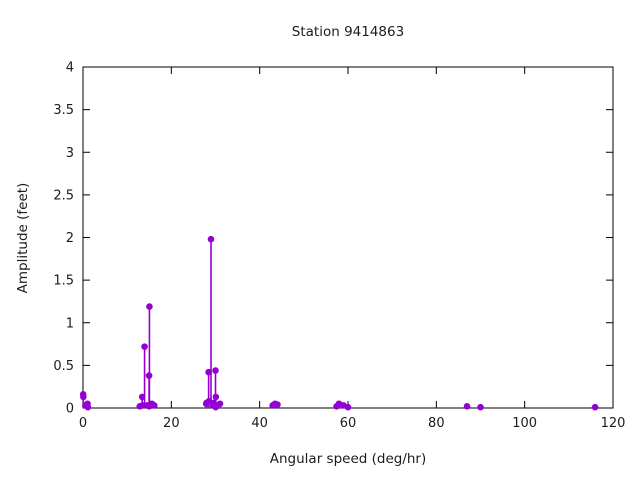  Describe the element at coordinates (70, 323) in the screenshot. I see `y-tick-label: 1` at that location.